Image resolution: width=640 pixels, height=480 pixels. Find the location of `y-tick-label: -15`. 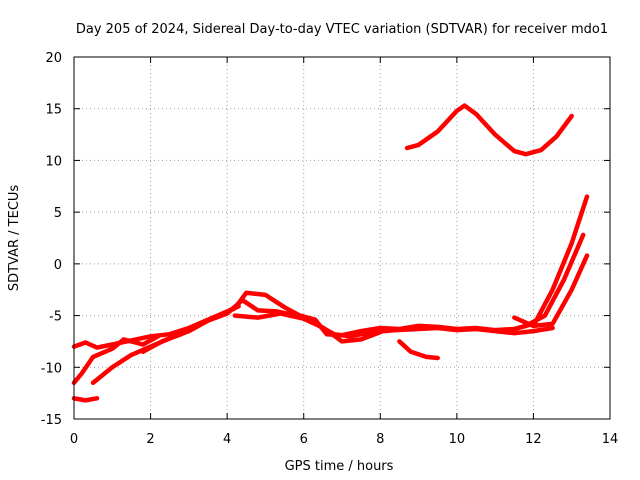

y-tick-label: -15 is located at coordinates (51, 420).